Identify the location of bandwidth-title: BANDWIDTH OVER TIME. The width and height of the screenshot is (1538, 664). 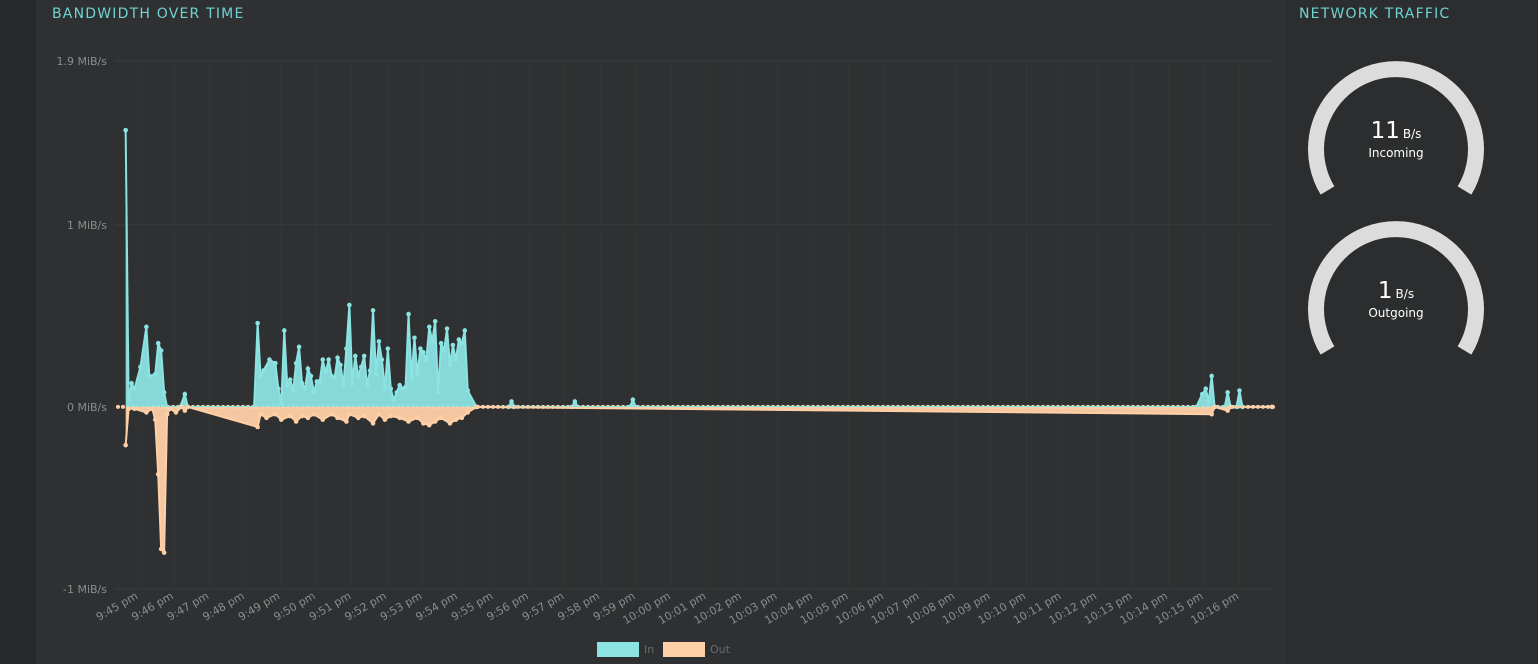
(148, 14).